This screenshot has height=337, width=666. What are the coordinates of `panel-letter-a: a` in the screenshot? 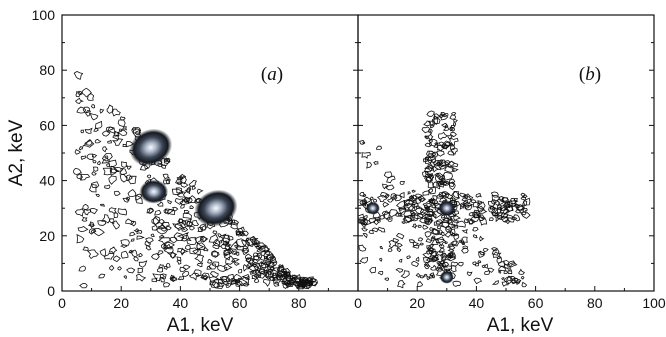 It's located at (272, 74).